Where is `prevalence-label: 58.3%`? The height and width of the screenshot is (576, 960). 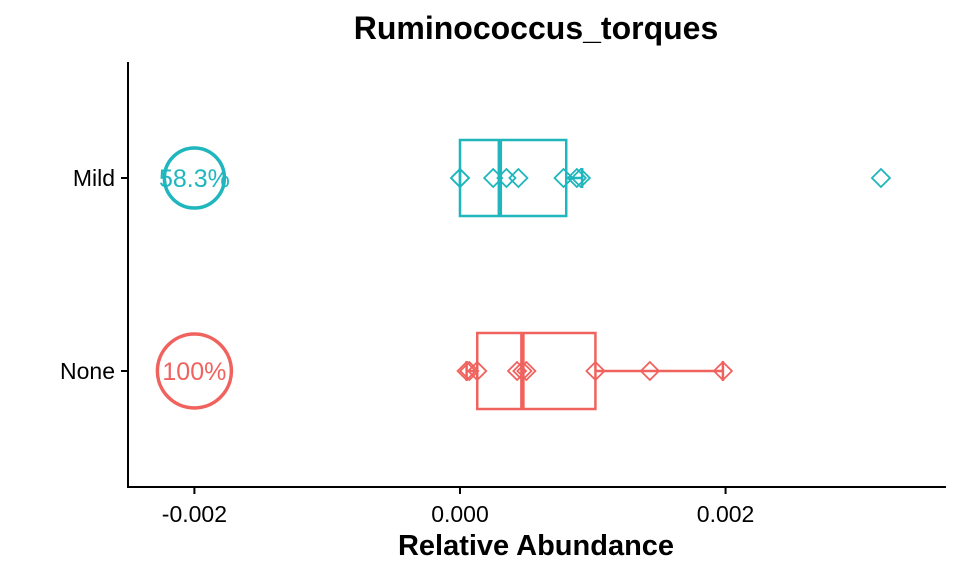 prevalence-label: 58.3% is located at coordinates (194, 179).